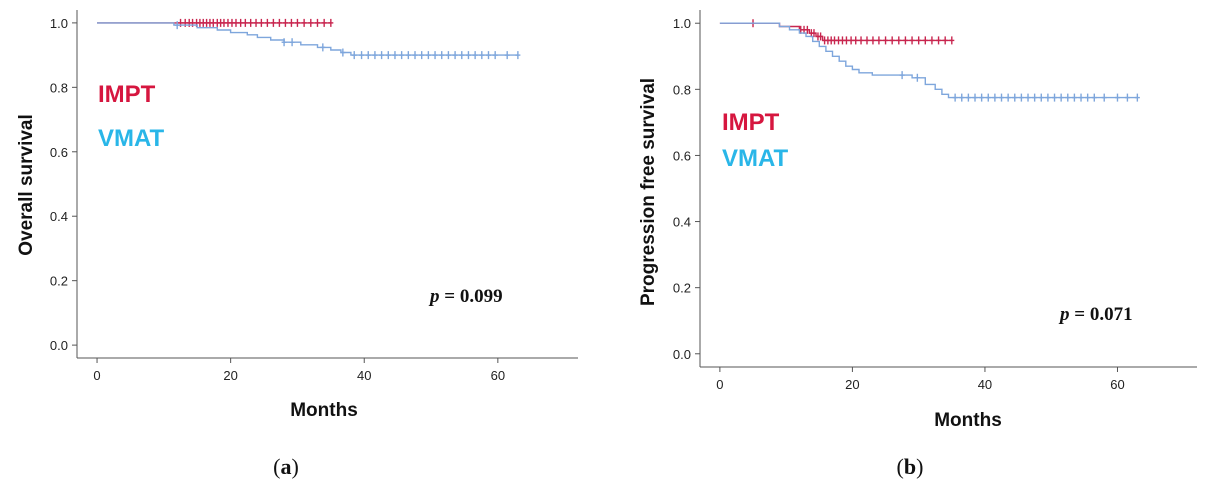 The height and width of the screenshot is (483, 1214). I want to click on x-tick-label: 20, so click(852, 384).